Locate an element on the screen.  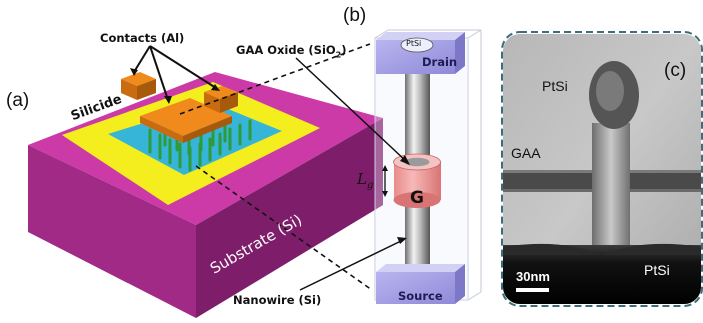
right-contact-front is located at coordinates (212, 102).